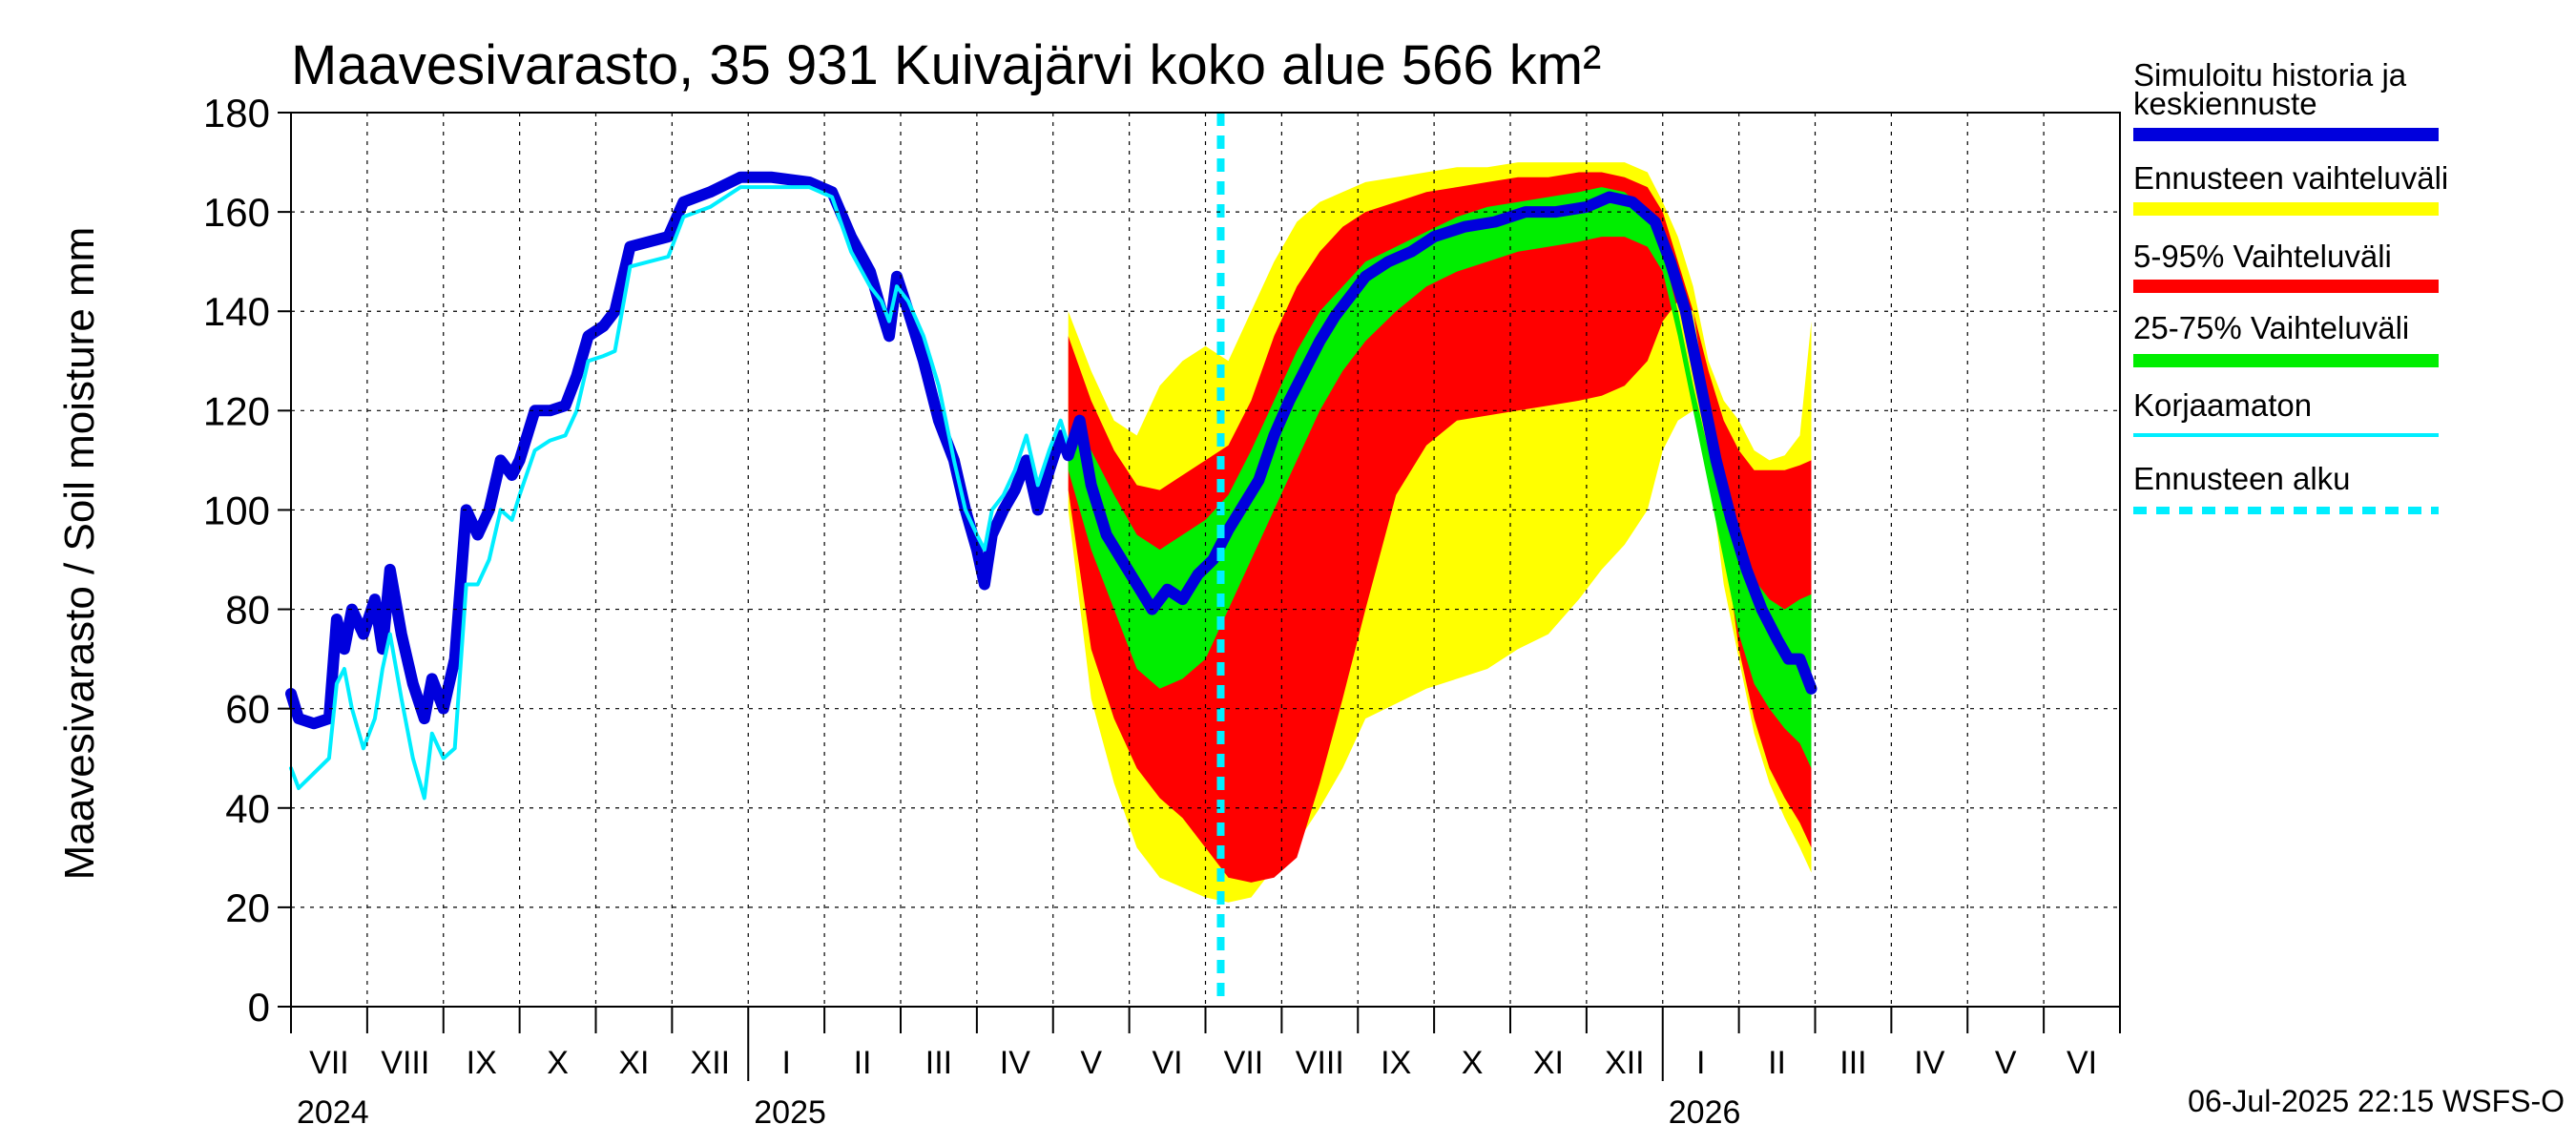 This screenshot has height=1145, width=2576. Describe the element at coordinates (247, 808) in the screenshot. I see `y-tick-label: 40` at that location.